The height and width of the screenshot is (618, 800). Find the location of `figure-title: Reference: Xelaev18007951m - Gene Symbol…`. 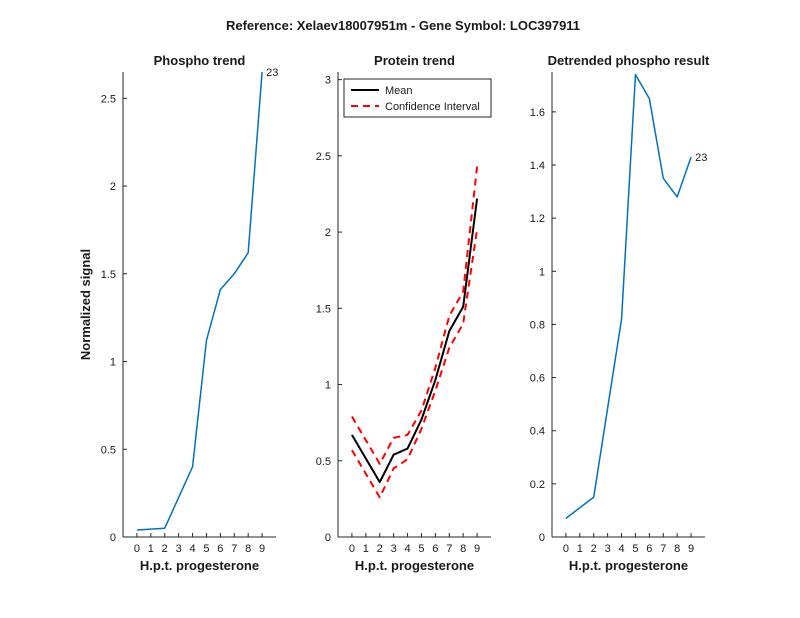

figure-title: Reference: Xelaev18007951m - Gene Symbol… is located at coordinates (403, 25).